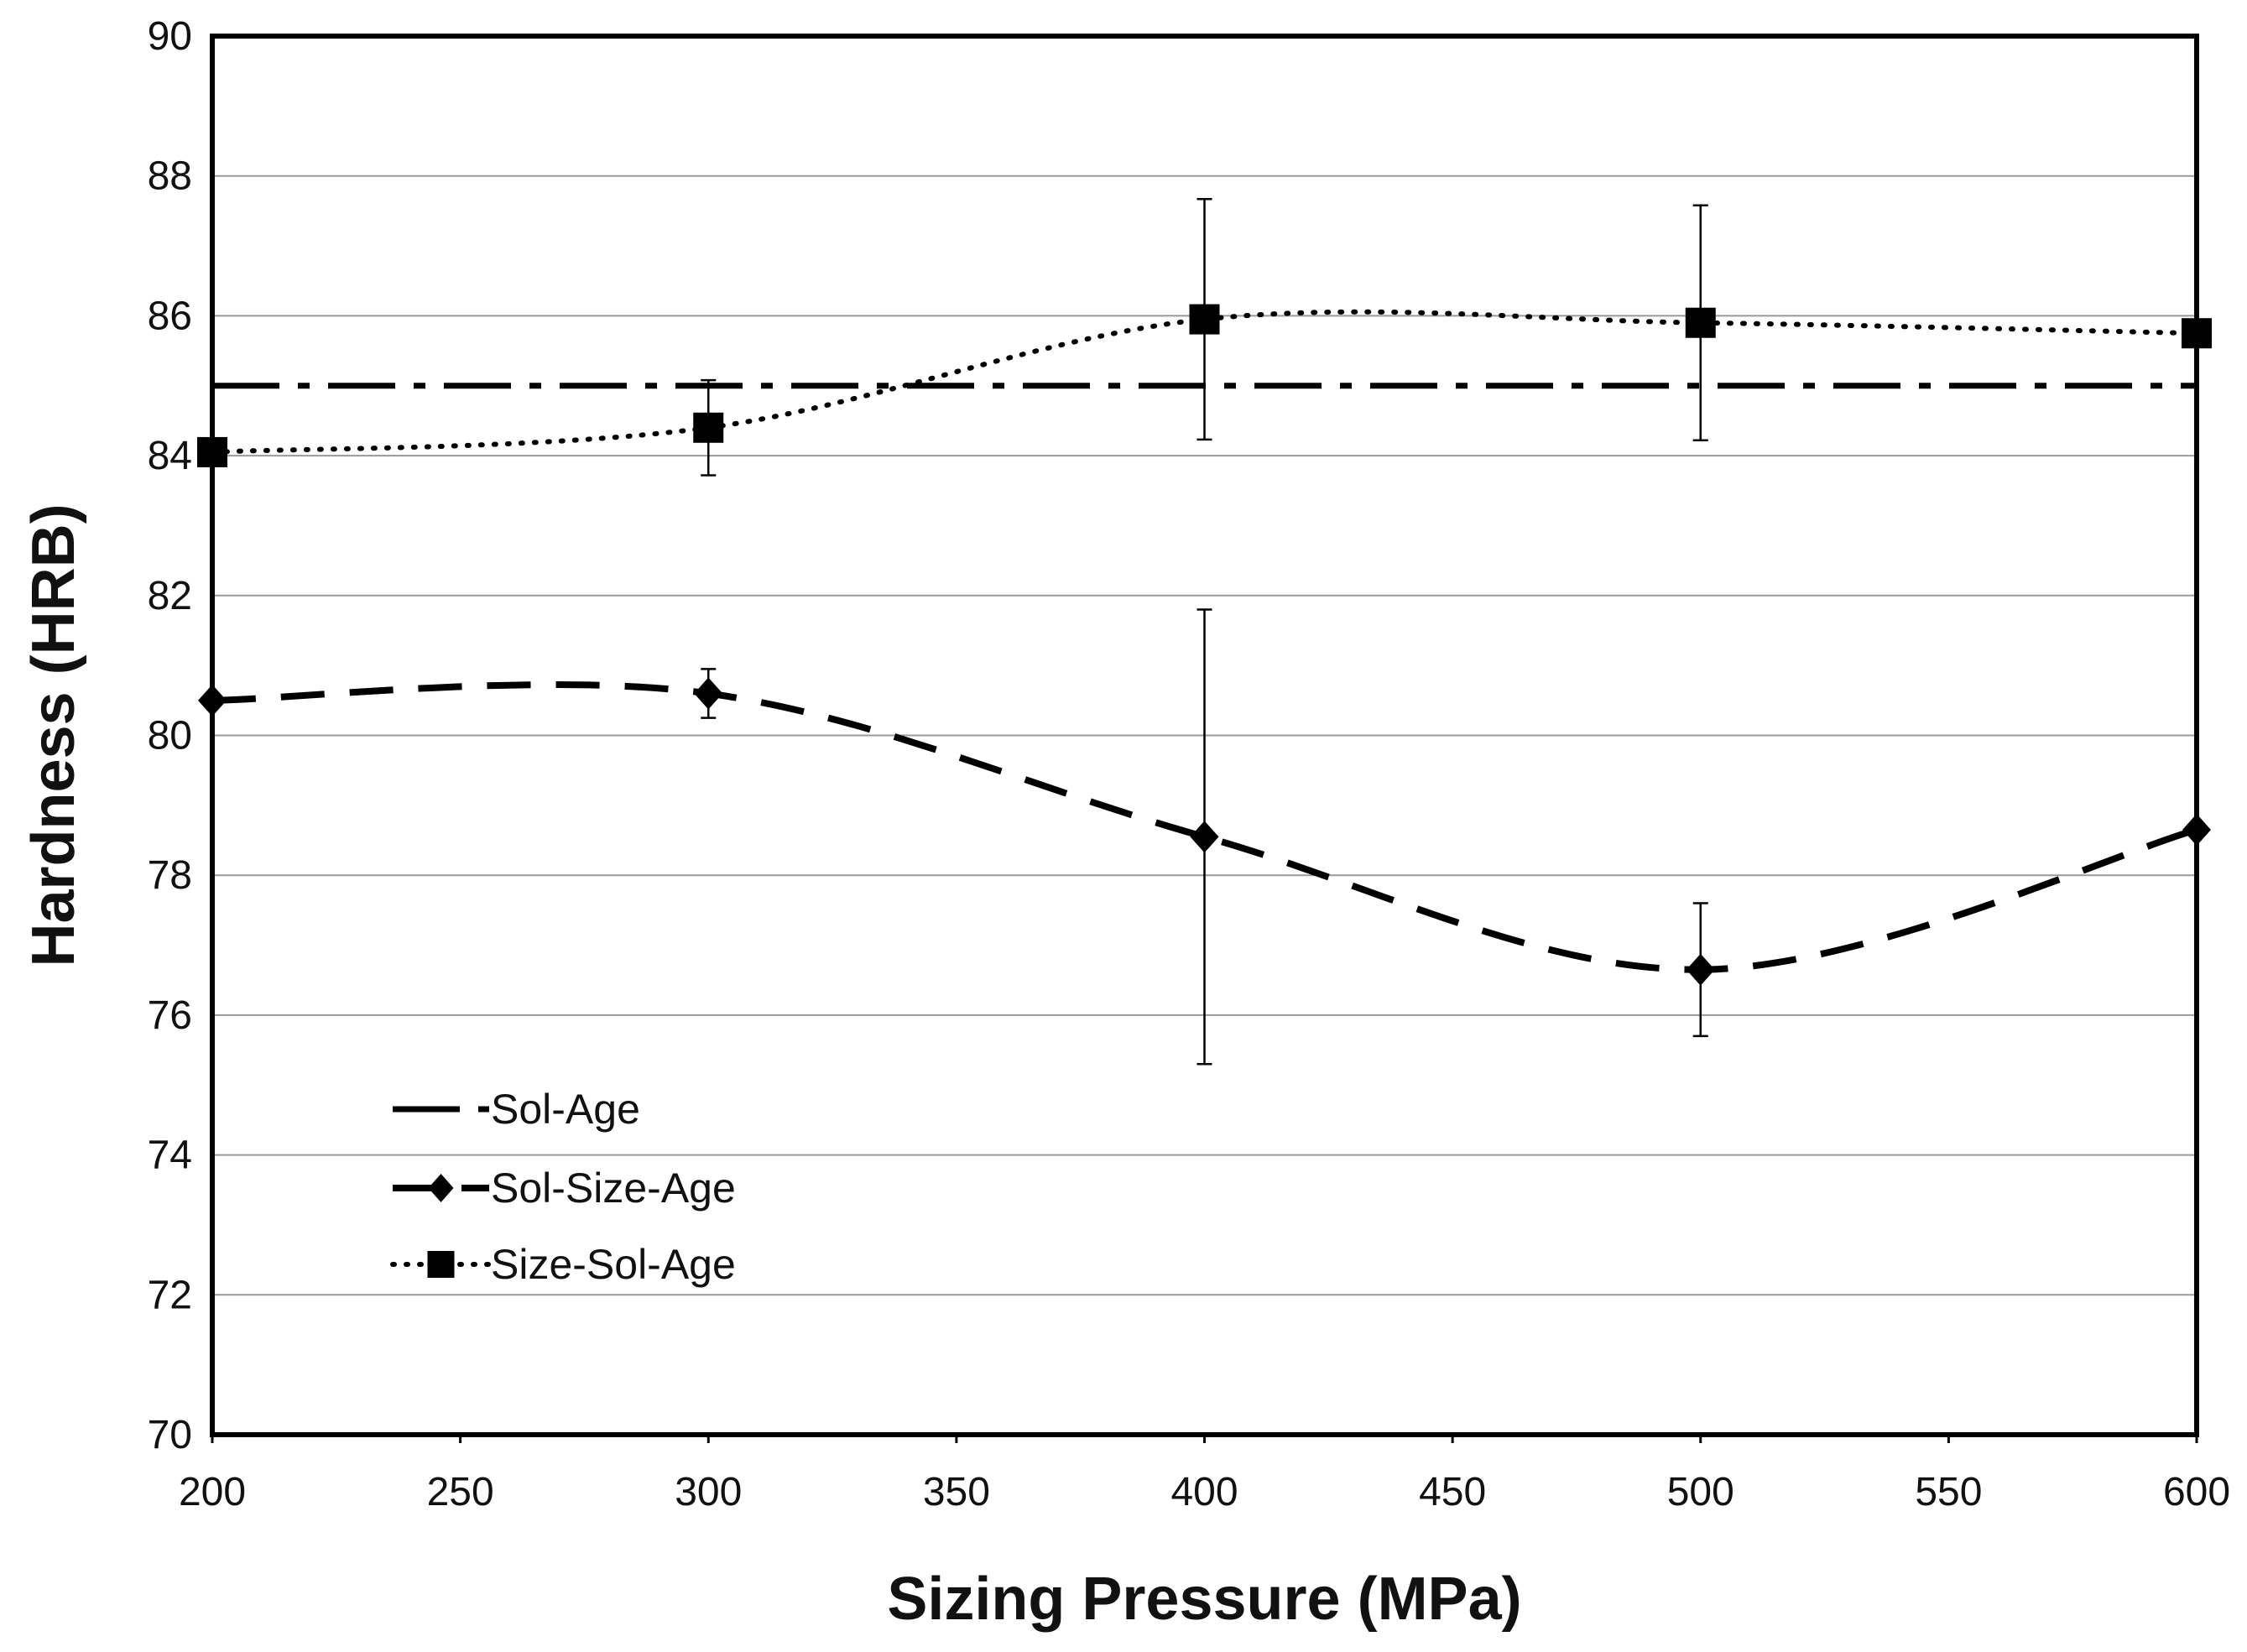 This screenshot has height=1652, width=2247. I want to click on x-tick-label-550: 550, so click(1948, 1492).